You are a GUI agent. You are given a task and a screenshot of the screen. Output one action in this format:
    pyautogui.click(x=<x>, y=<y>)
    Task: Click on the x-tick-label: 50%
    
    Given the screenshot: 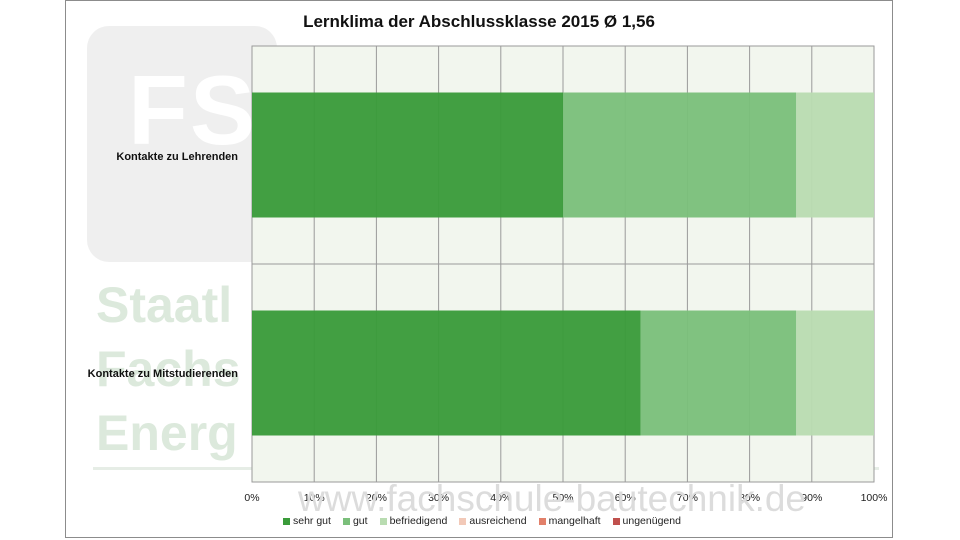 What is the action you would take?
    pyautogui.click(x=562, y=498)
    